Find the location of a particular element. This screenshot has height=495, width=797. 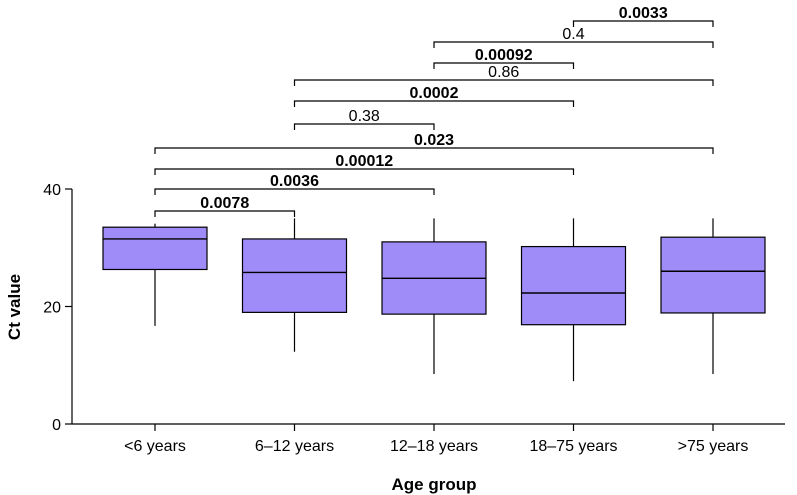

p-value-label: 0.00092 is located at coordinates (504, 55).